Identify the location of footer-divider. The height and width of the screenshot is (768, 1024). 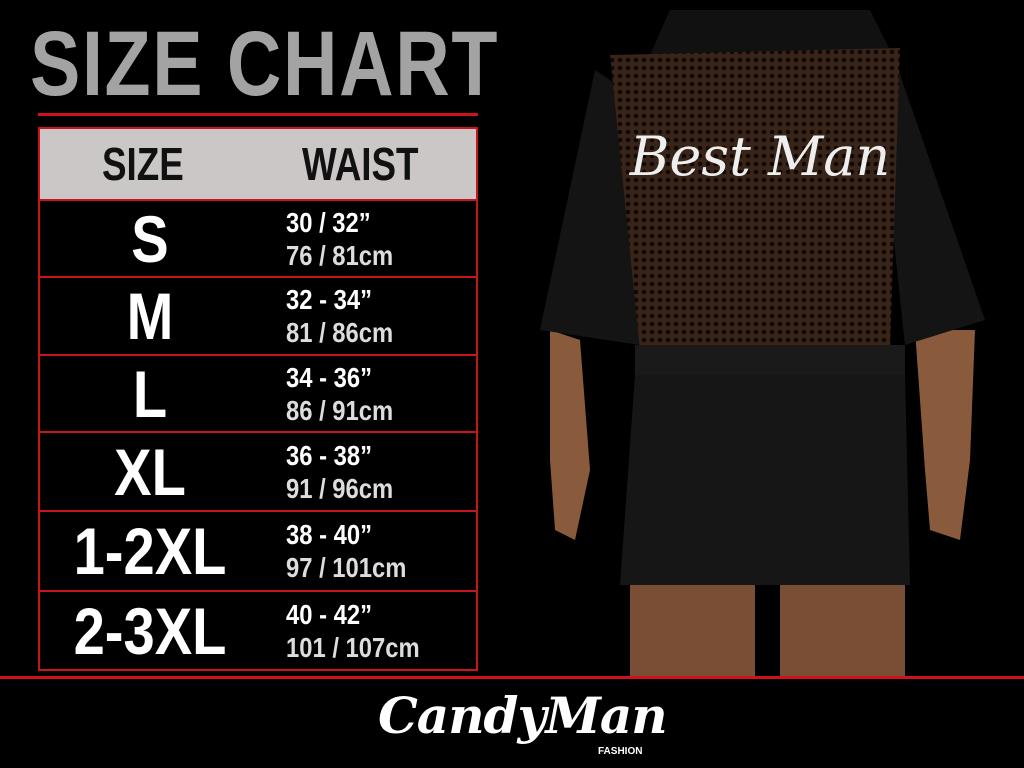
(512, 677).